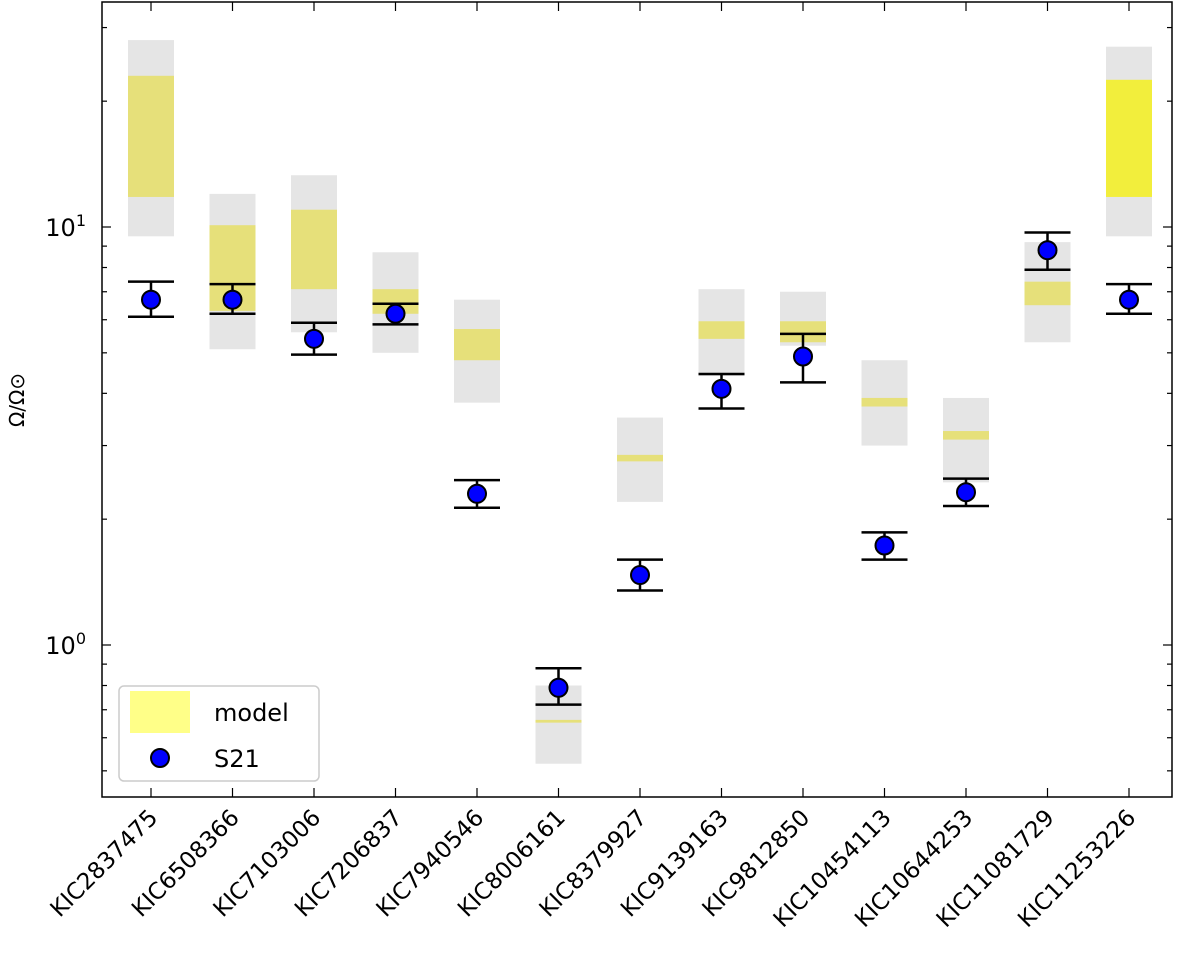 This screenshot has height=969, width=1200. Describe the element at coordinates (237, 759) in the screenshot. I see `legend-s21-label: S21` at that location.